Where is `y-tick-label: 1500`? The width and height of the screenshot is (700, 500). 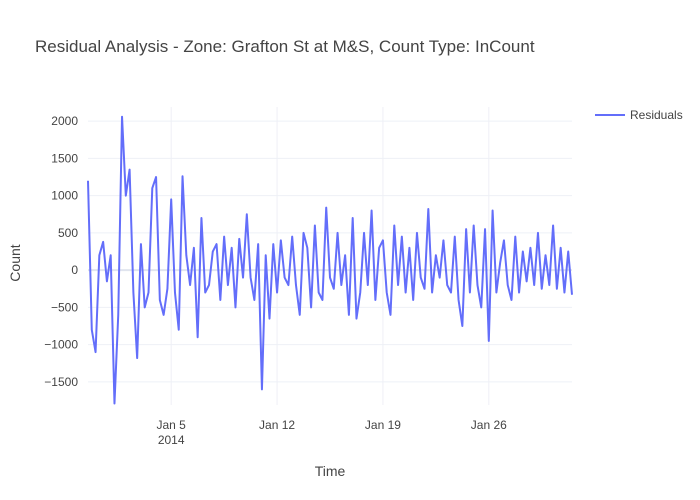
y-tick-label: 1500 is located at coordinates (64, 158).